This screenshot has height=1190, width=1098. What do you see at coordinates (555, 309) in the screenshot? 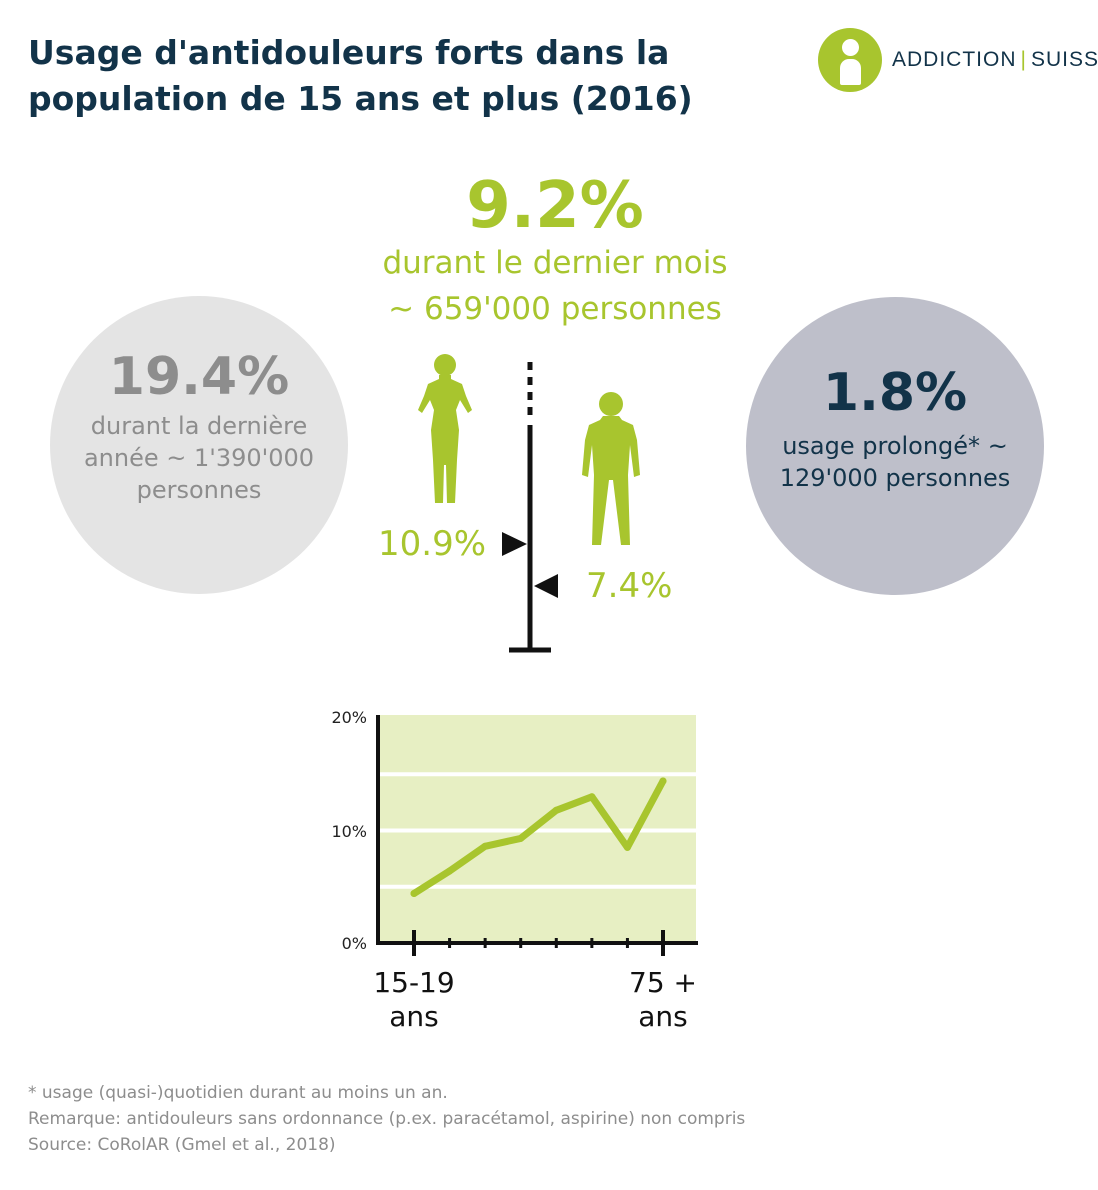
I see `month-people: ~ 659'000 personnes` at bounding box center [555, 309].